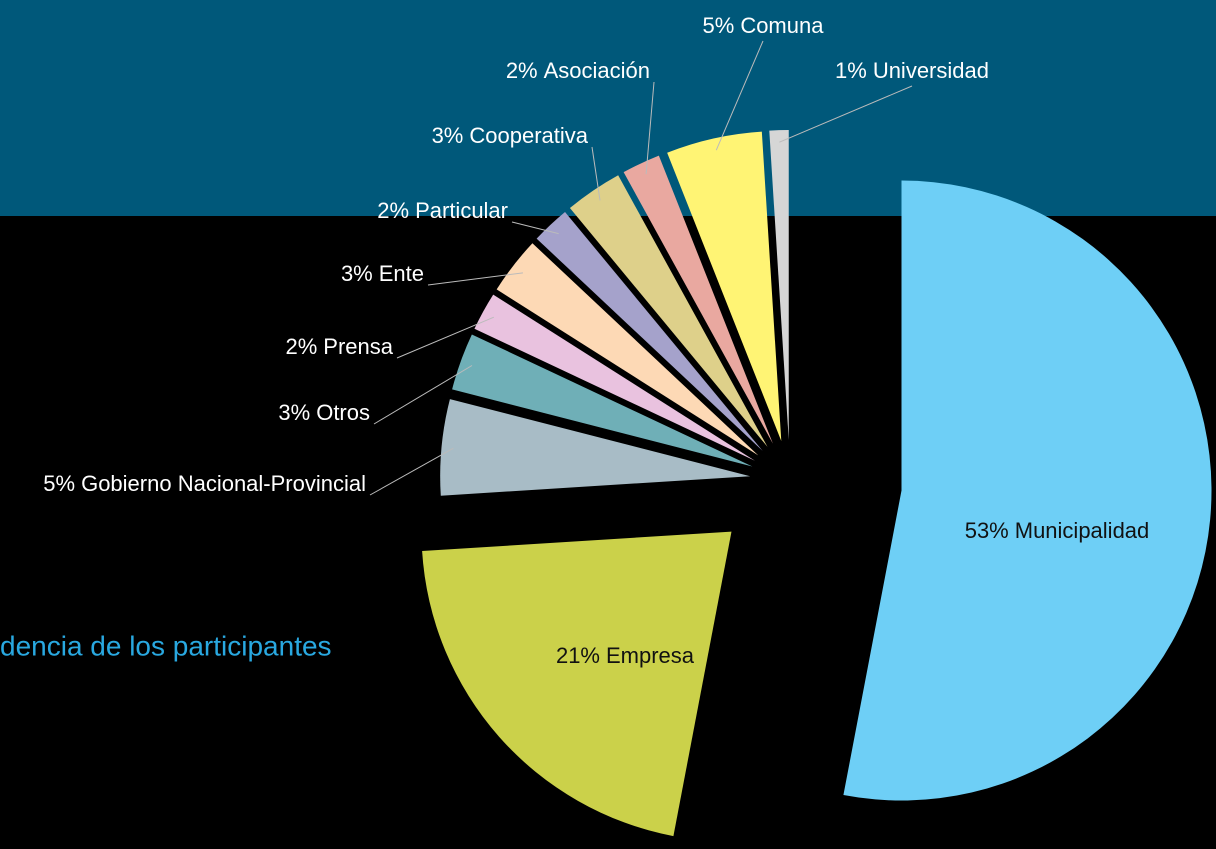 This screenshot has width=1216, height=849. Describe the element at coordinates (223, 483) in the screenshot. I see `slice-category: Gobierno Nacional-Provincial` at that location.